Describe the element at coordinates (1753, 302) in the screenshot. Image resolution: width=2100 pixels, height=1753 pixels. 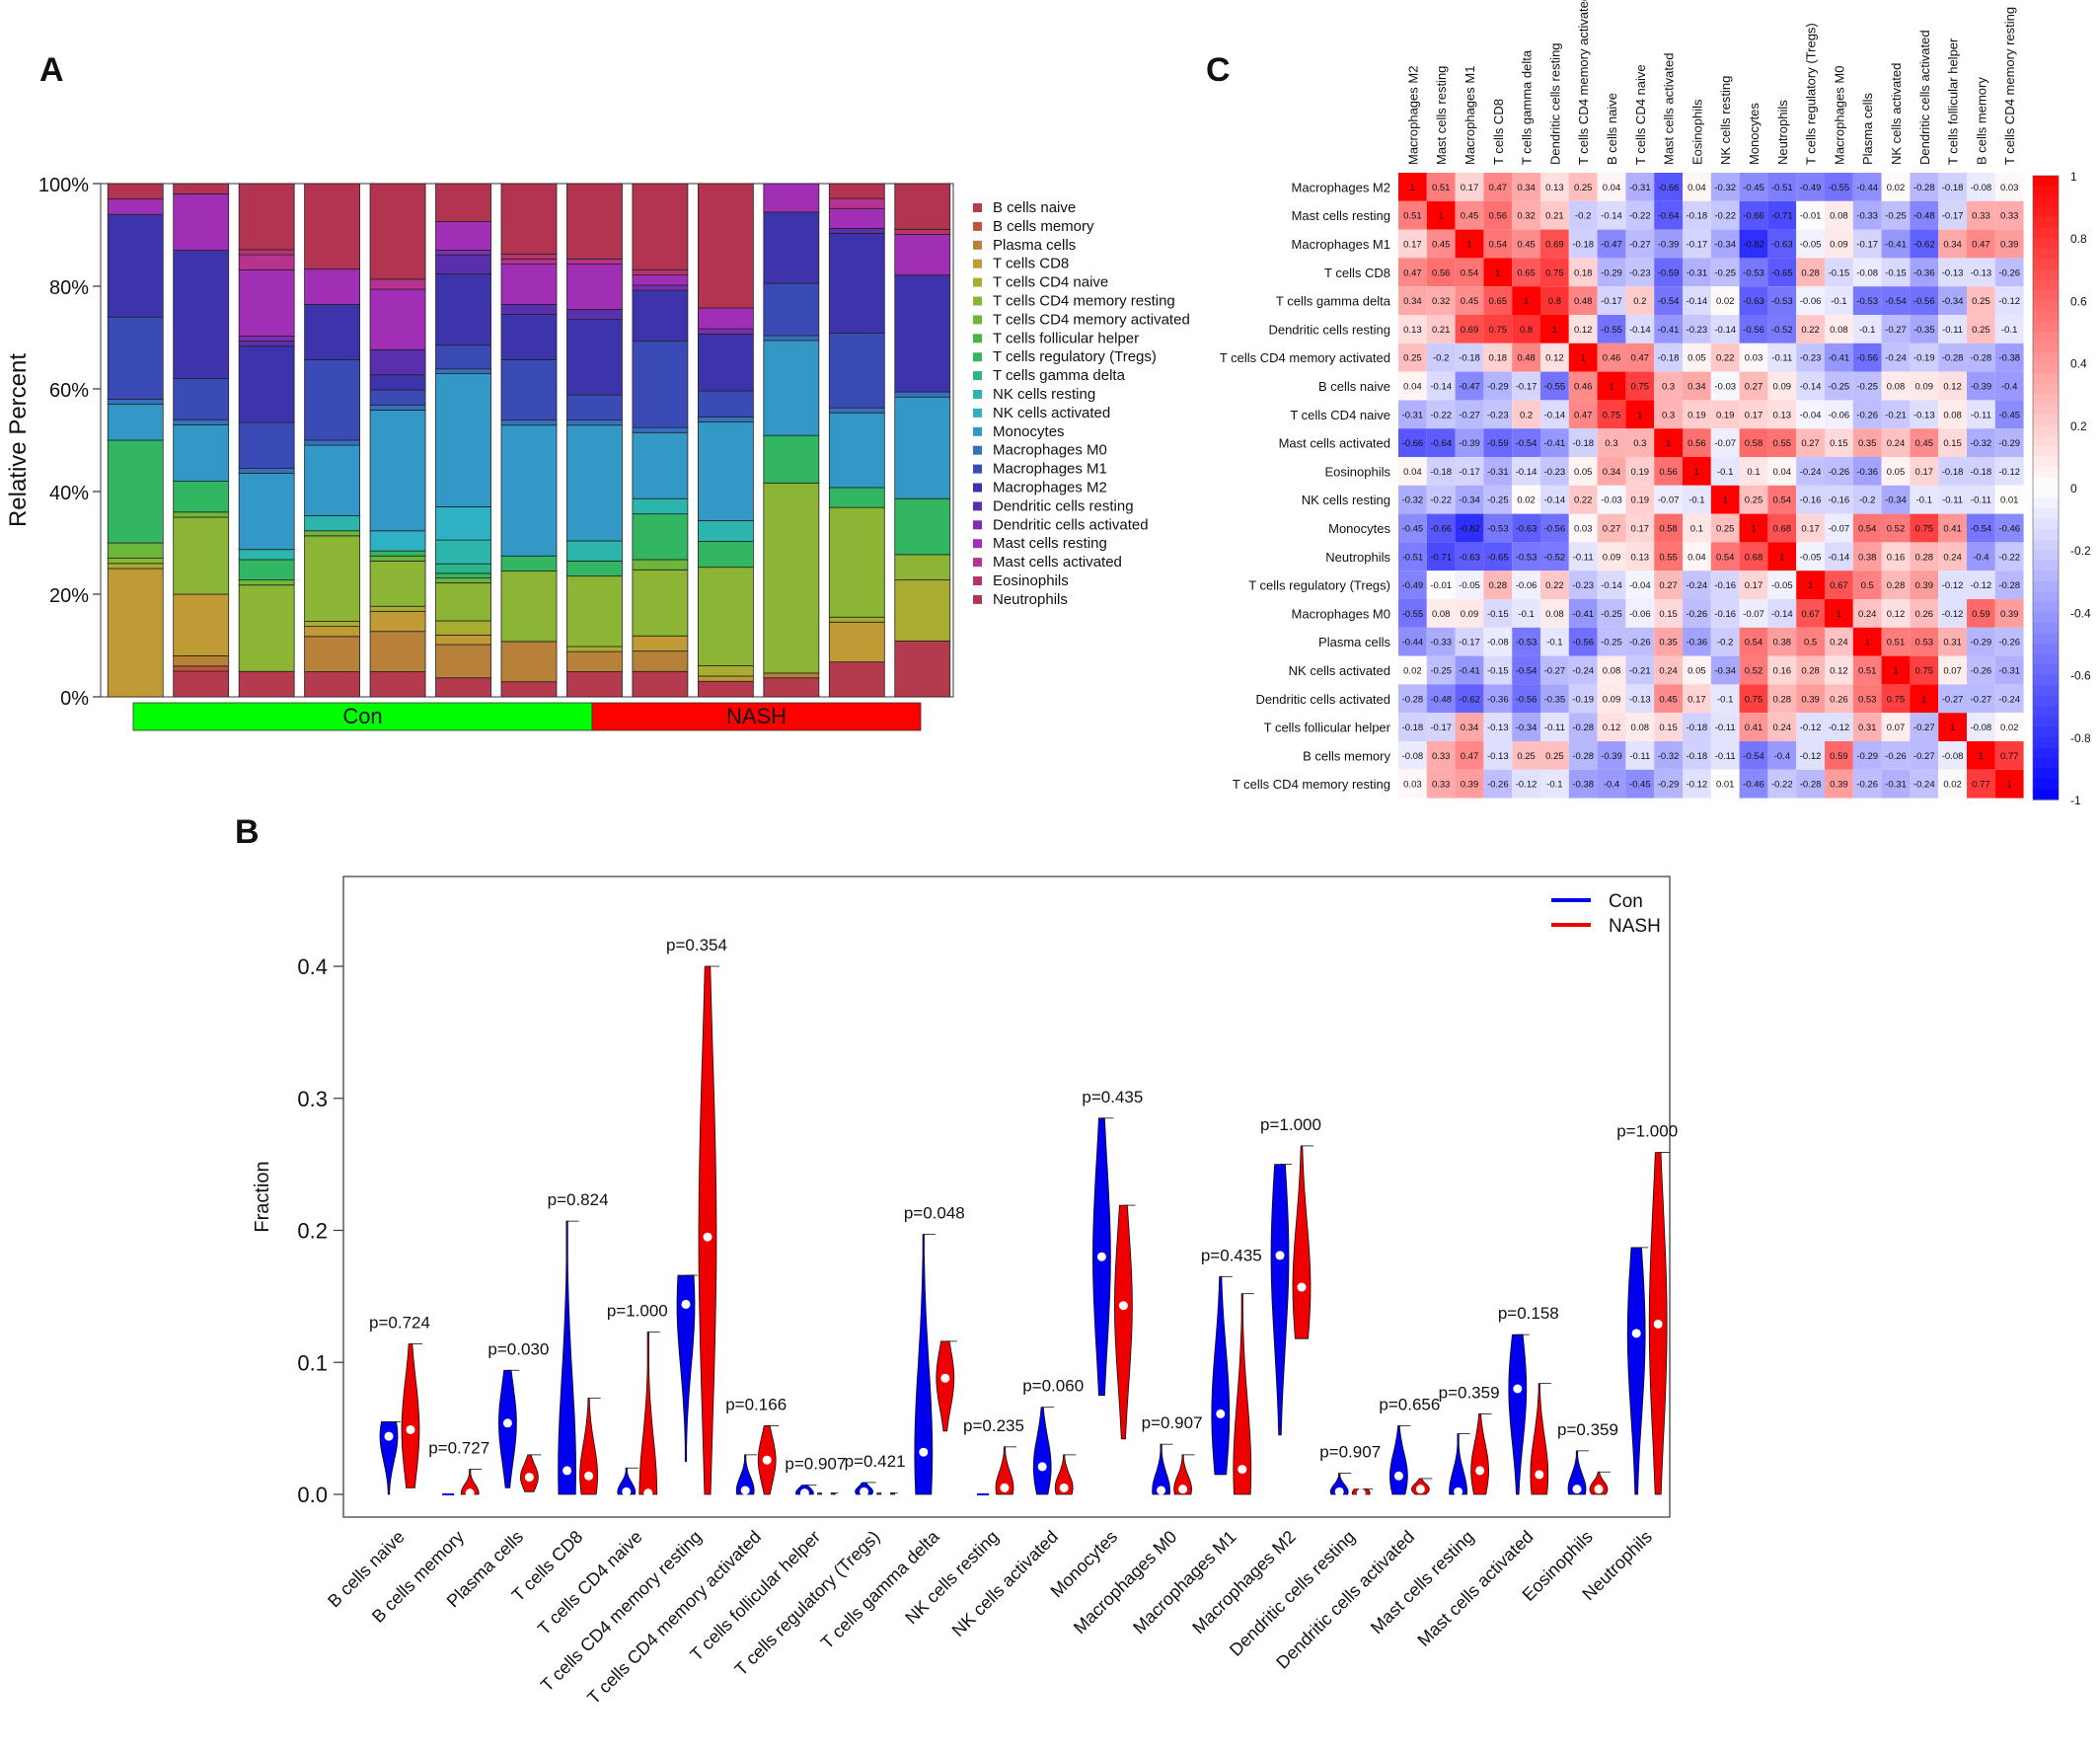
I see `cell-value: -0.63` at that location.